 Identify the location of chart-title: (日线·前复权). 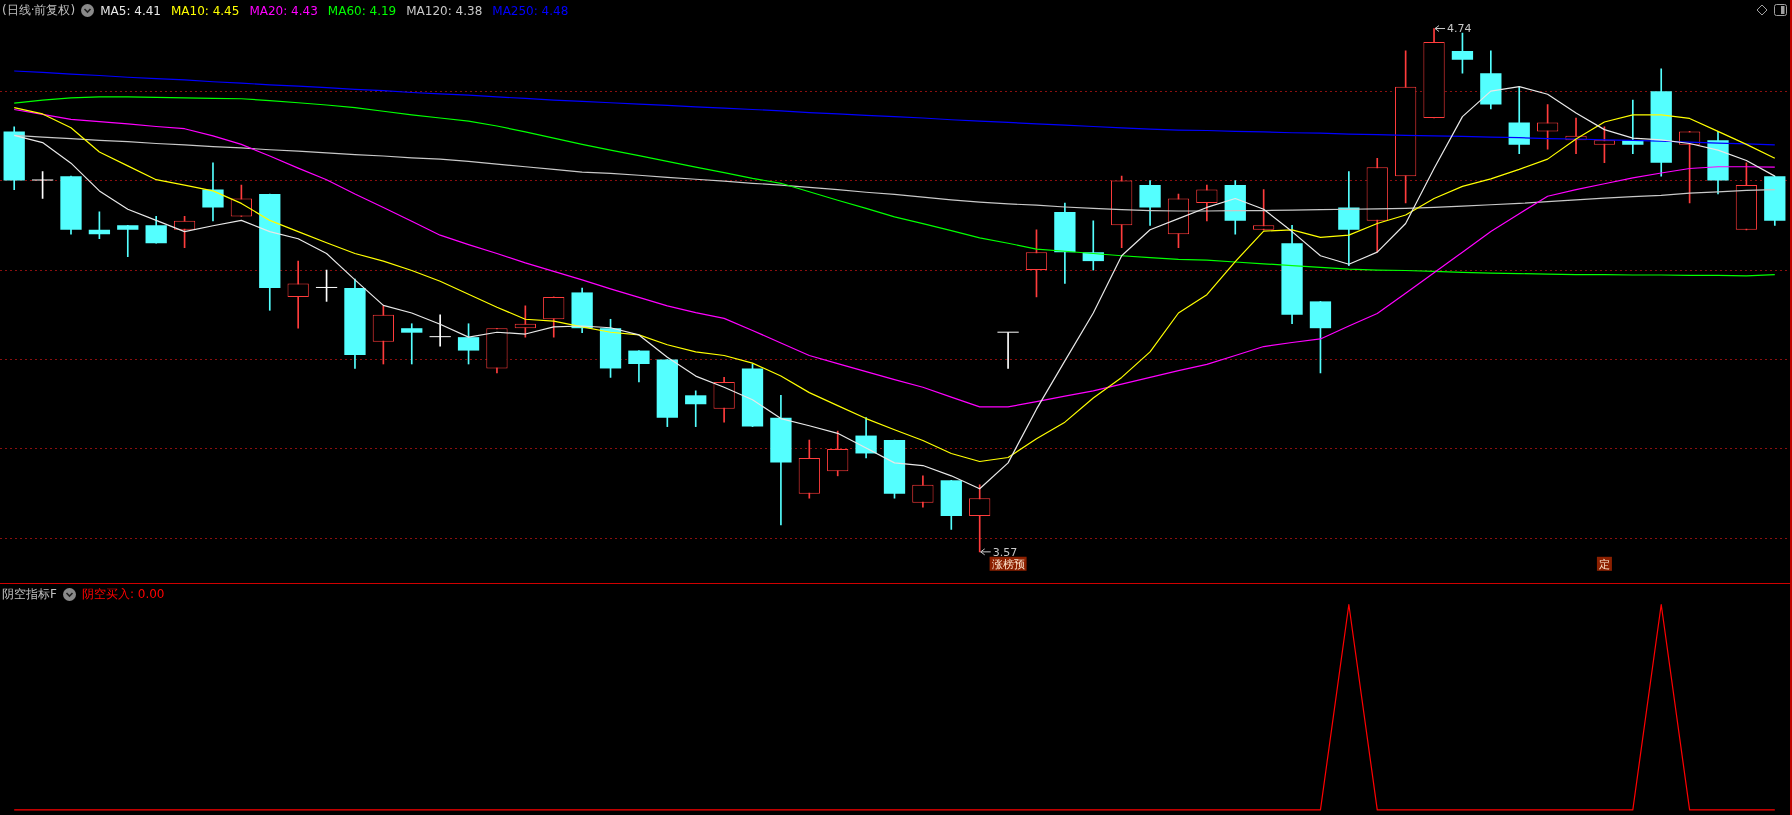
(39, 10).